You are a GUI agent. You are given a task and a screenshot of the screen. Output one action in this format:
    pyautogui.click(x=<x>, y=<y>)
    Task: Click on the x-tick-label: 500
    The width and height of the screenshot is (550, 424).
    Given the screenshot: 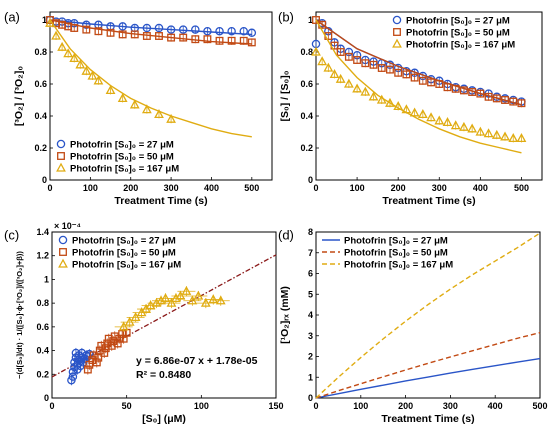 What is the action you would take?
    pyautogui.click(x=521, y=188)
    